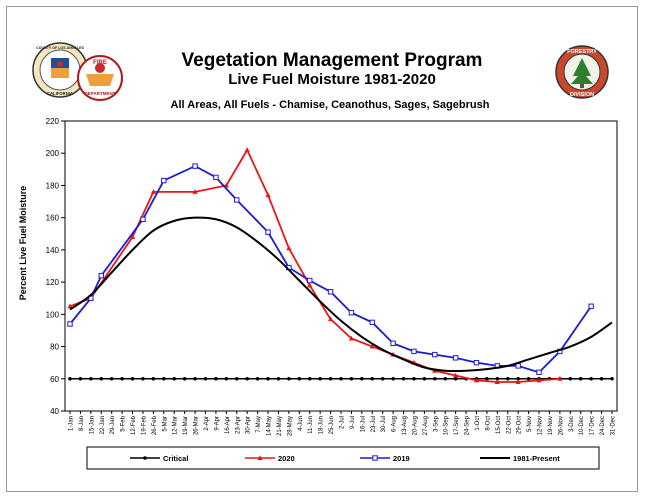  I want to click on fire-badge-bottom-text: DEPARTMENT, so click(100, 93).